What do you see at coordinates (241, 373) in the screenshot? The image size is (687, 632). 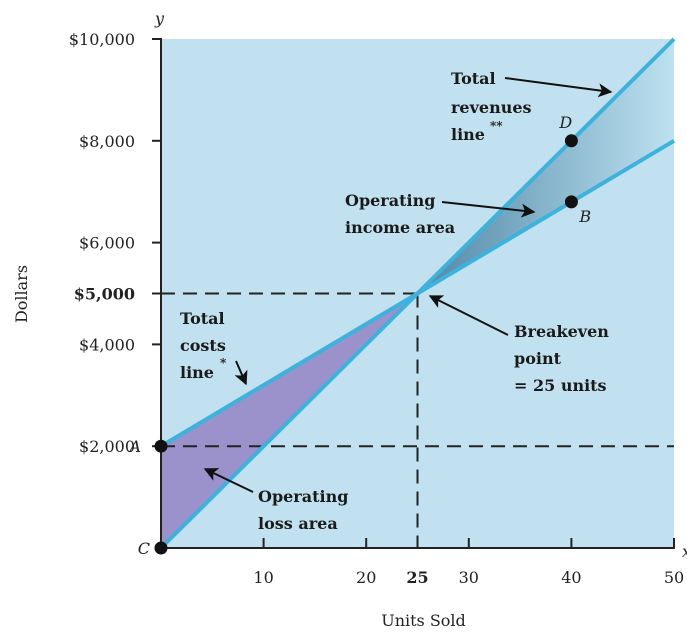 I see `total-costs-arrow` at bounding box center [241, 373].